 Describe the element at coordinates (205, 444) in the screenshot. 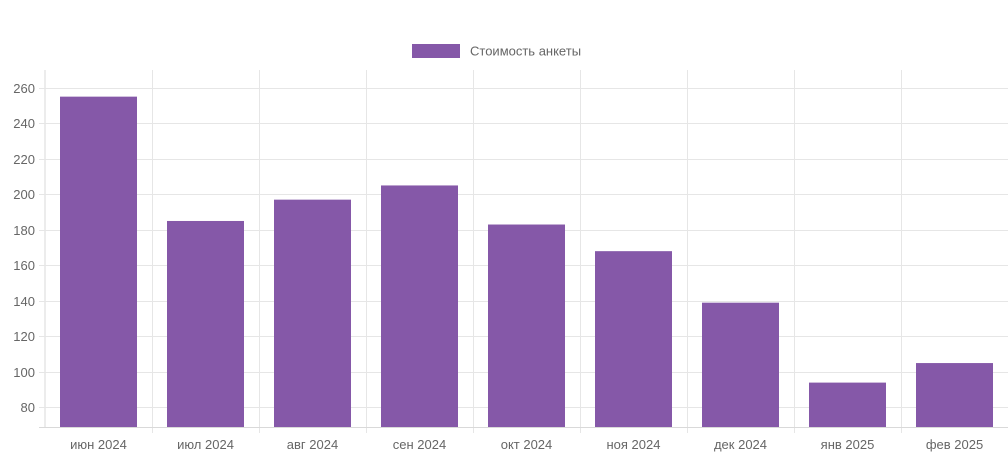

I see `x-tick-label: июл 2024` at that location.